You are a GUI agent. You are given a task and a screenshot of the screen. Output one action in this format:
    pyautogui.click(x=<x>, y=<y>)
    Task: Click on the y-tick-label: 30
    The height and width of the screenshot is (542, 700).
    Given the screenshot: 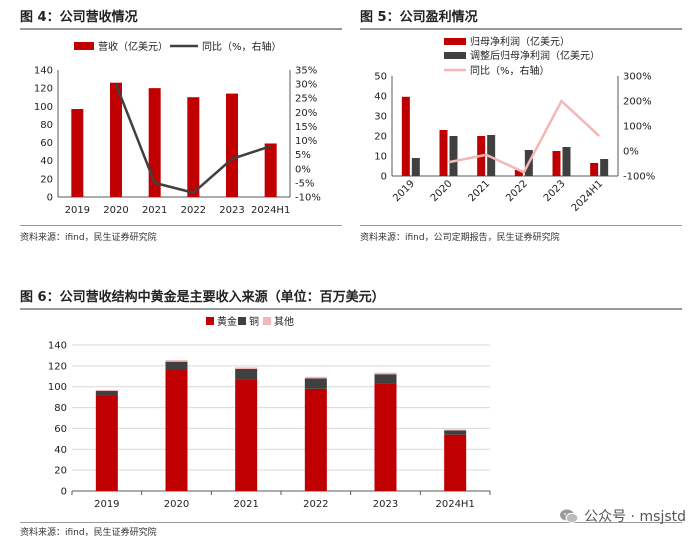 What is the action you would take?
    pyautogui.click(x=380, y=117)
    